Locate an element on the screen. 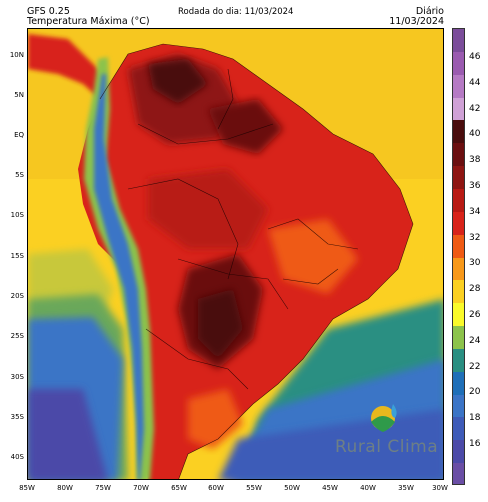 The width and height of the screenshot is (488, 502). lat-label: 35S is located at coordinates (17, 417).